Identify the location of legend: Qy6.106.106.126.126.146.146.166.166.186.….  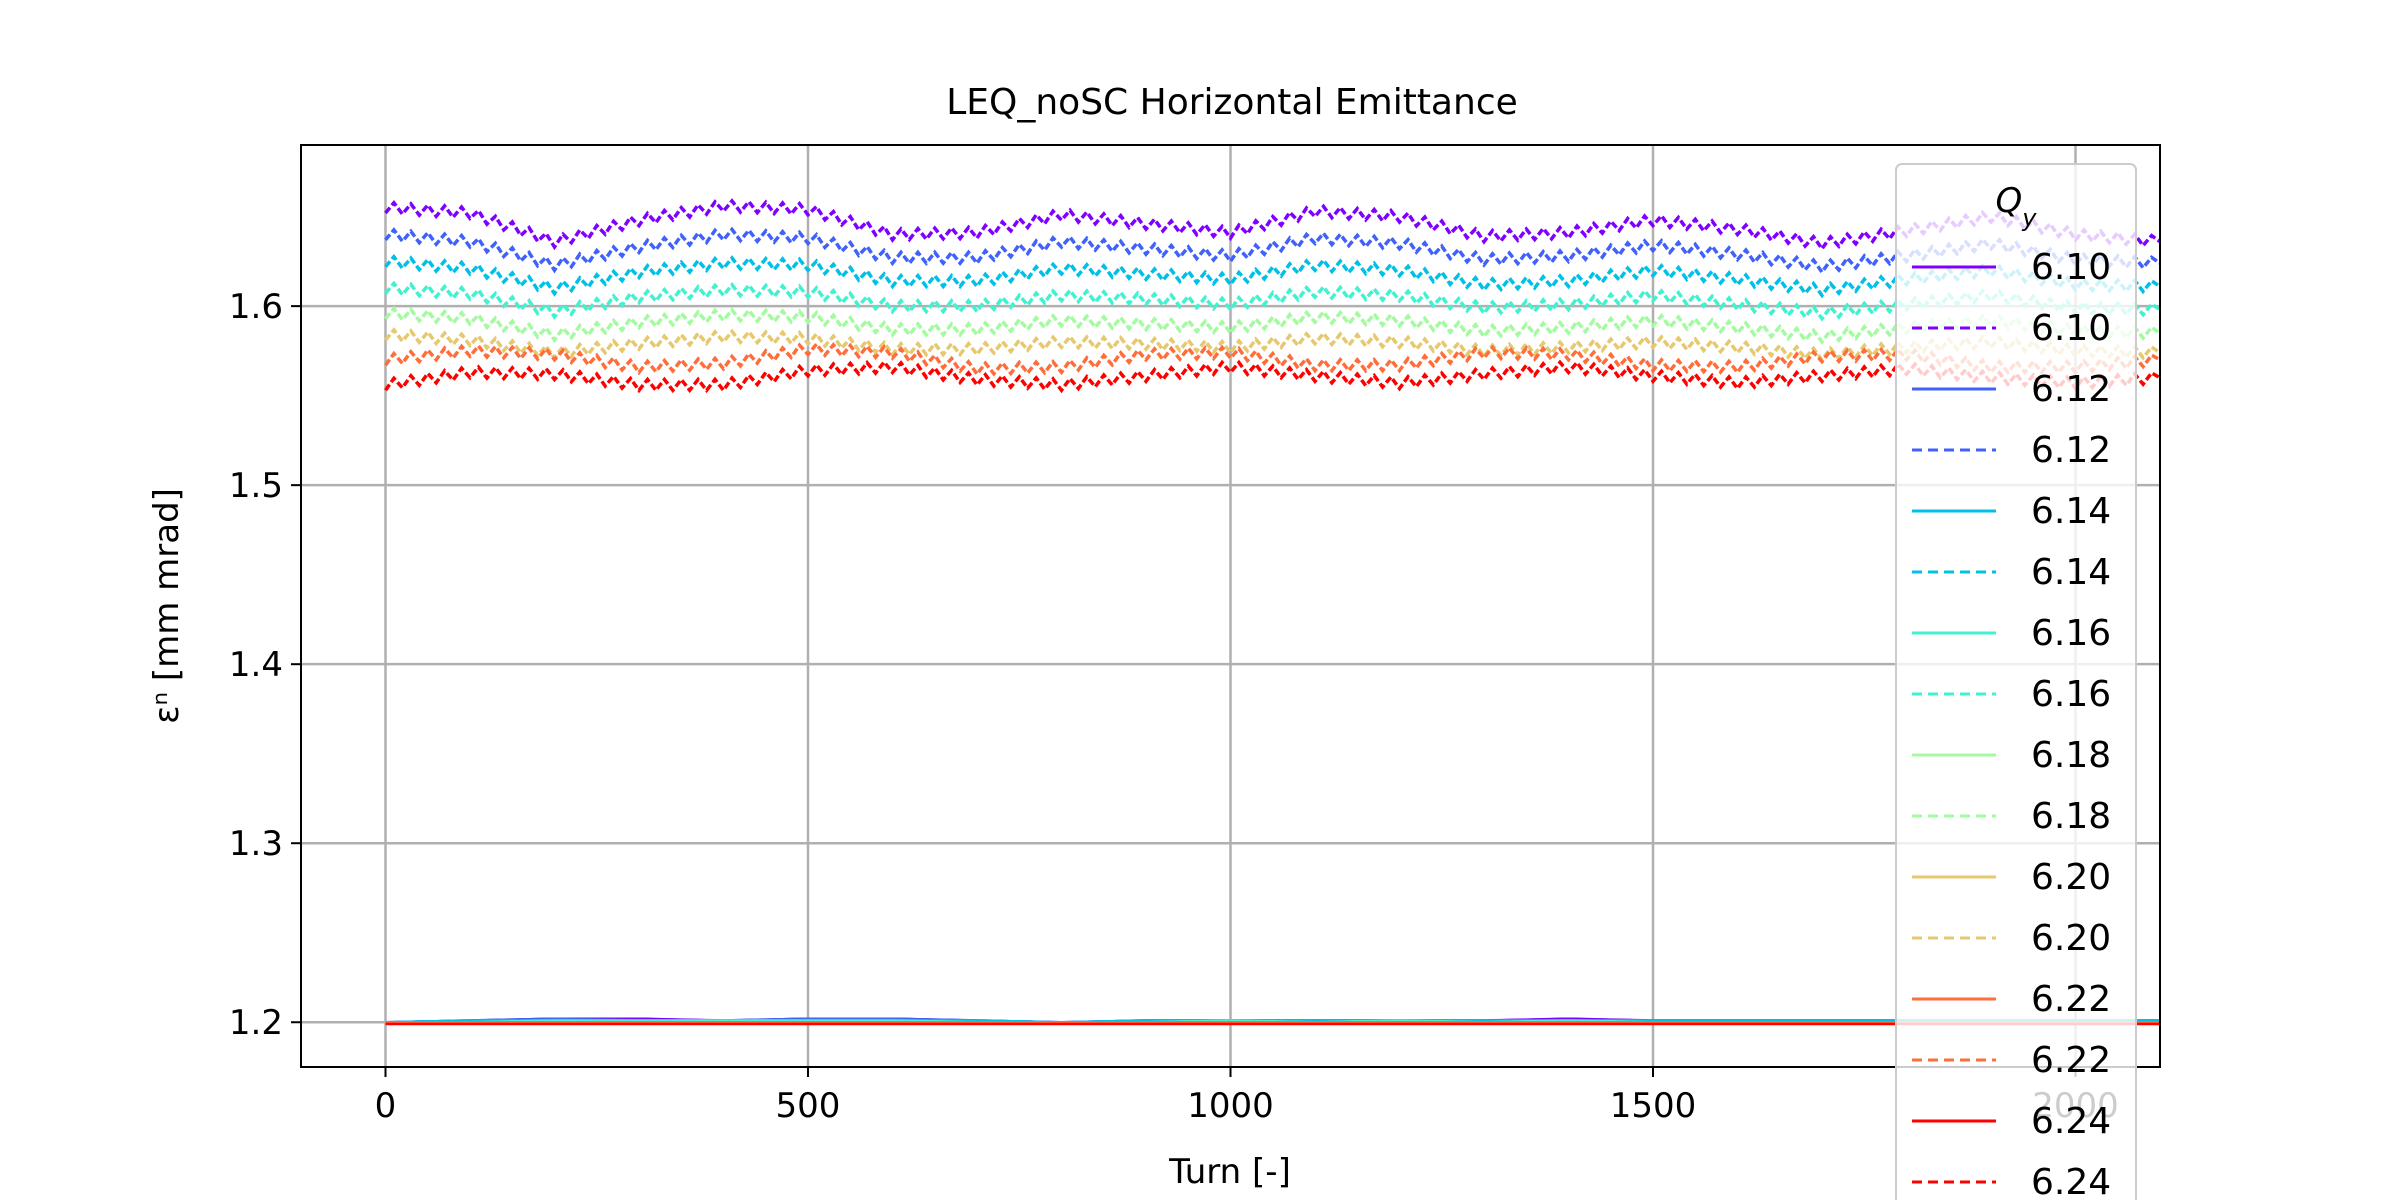
(2016, 681).